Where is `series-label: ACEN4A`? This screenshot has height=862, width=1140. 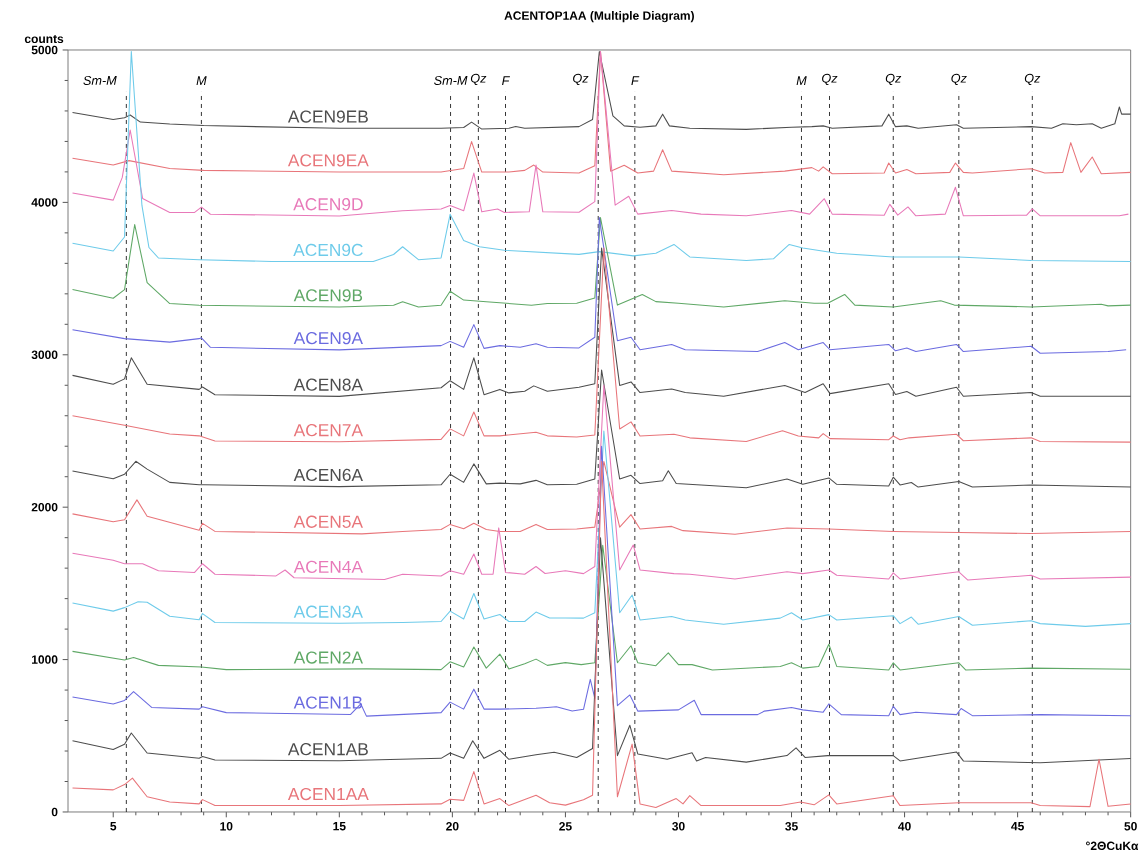 series-label: ACEN4A is located at coordinates (328, 566).